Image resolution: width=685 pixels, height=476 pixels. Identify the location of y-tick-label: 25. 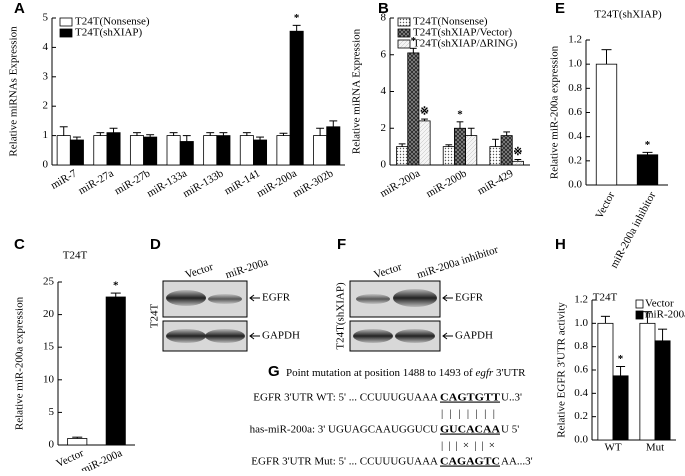
(49, 282).